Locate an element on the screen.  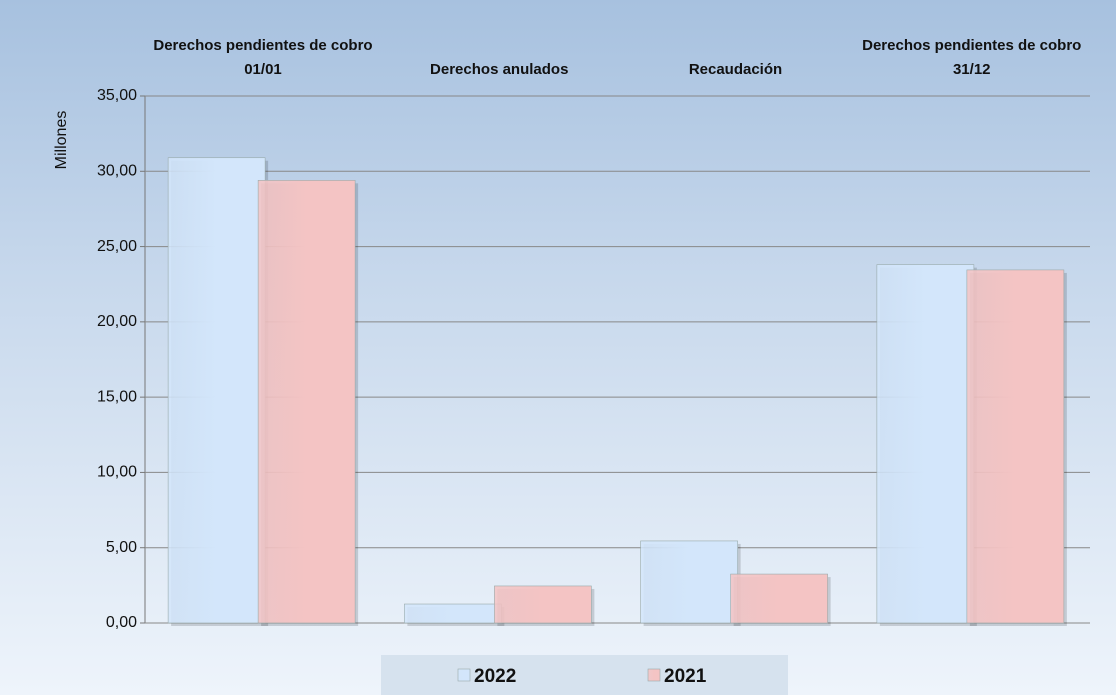
category-label: Derechos pendientes de cobro 31/12 is located at coordinates (972, 58).